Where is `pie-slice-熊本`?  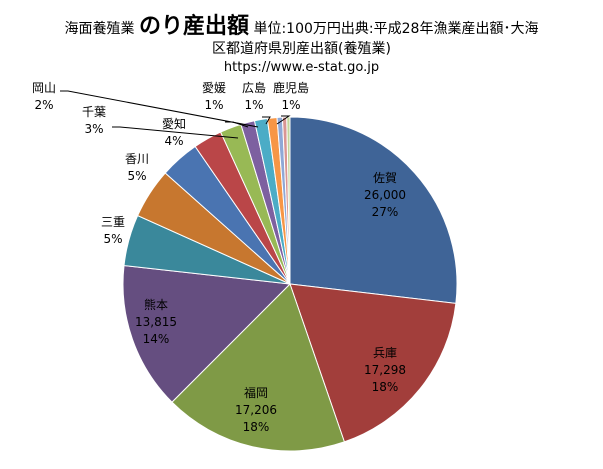 pie-slice-熊本 is located at coordinates (207, 334).